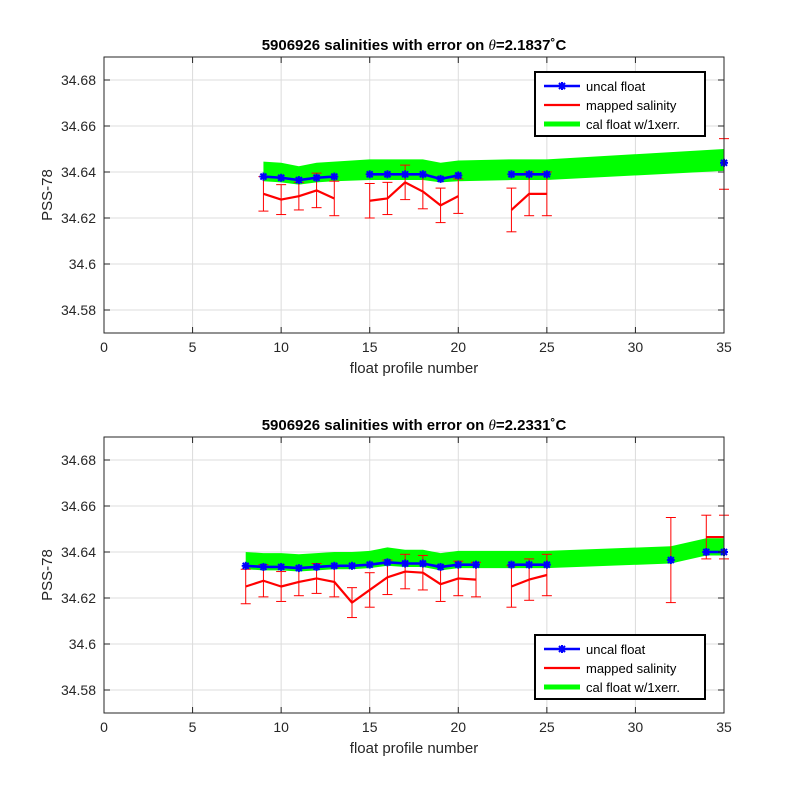 The width and height of the screenshot is (800, 800). What do you see at coordinates (375, 425) in the screenshot?
I see `title-prefix: 5906926 salinities with error on` at bounding box center [375, 425].